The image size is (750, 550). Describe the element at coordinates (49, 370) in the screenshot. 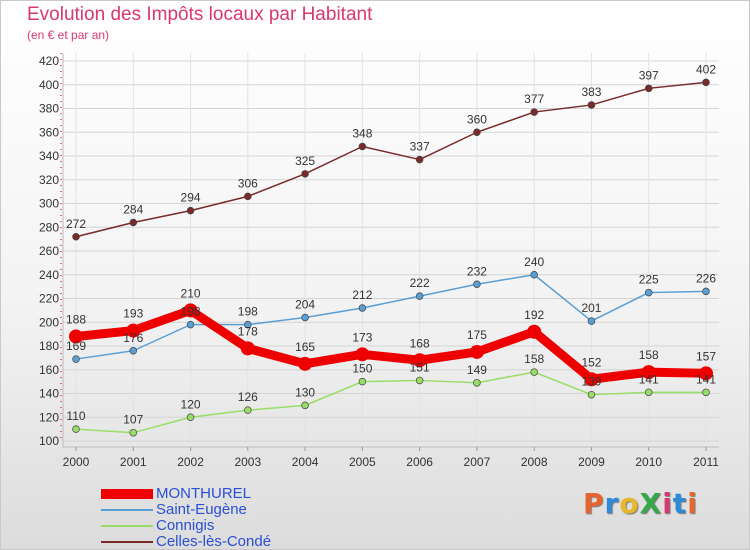

I see `y-tick-label: 160` at that location.